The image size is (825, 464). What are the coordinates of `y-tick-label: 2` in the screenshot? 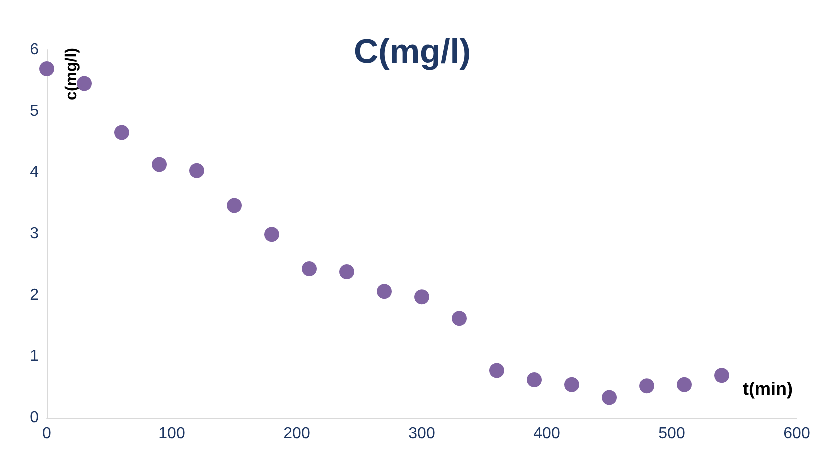 It's located at (35, 295).